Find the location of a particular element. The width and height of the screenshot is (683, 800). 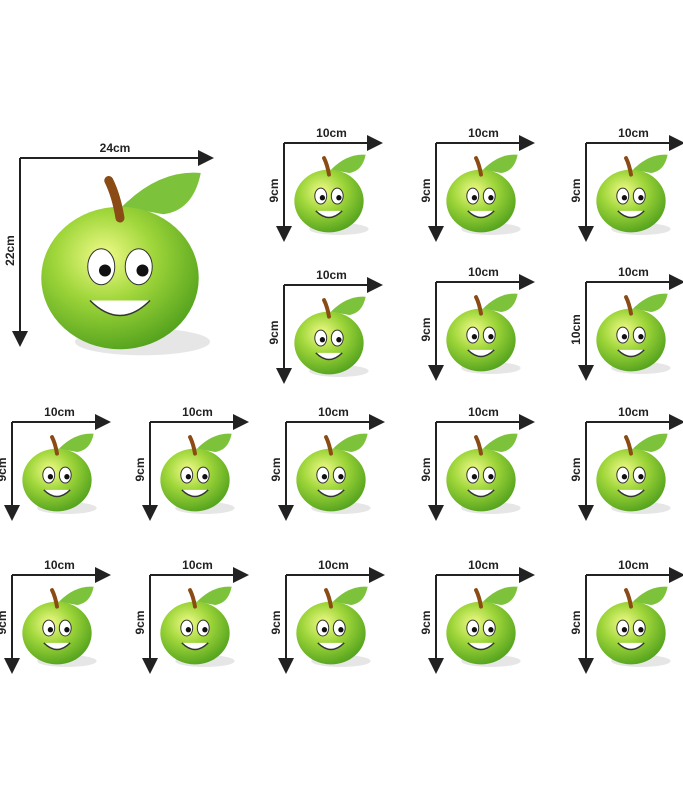

sticker: 10cm 10cm is located at coordinates (626, 323).